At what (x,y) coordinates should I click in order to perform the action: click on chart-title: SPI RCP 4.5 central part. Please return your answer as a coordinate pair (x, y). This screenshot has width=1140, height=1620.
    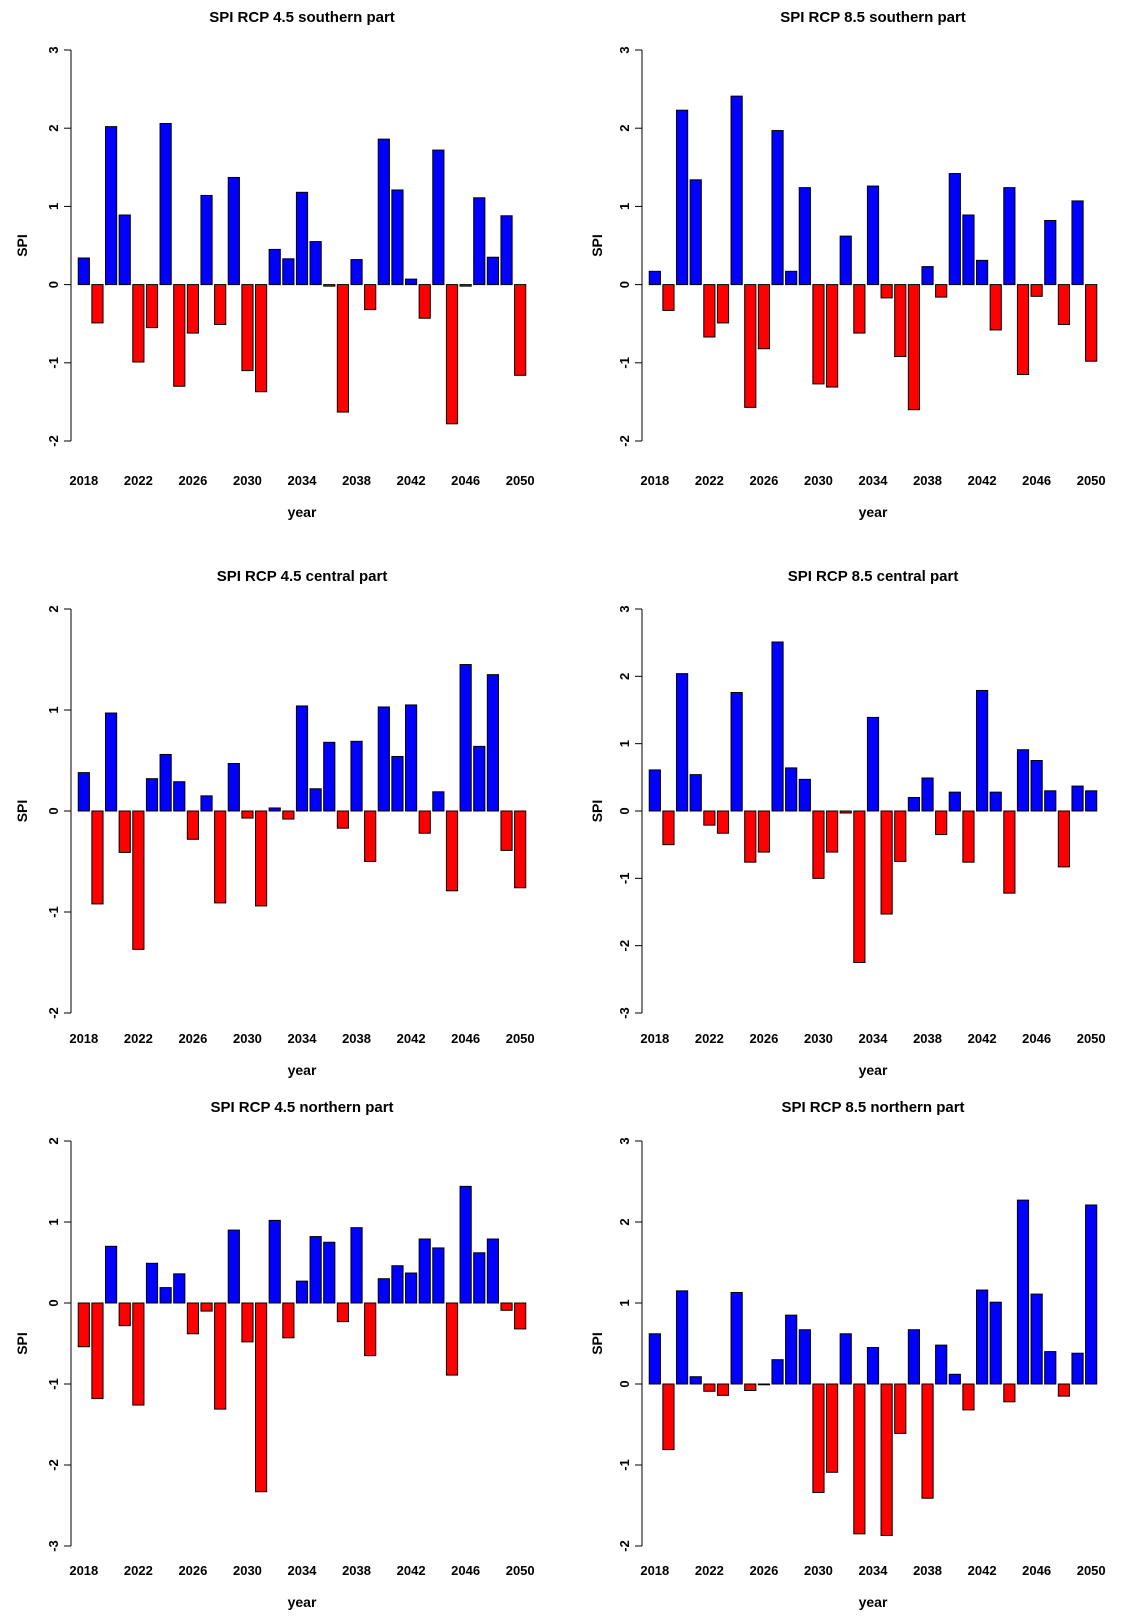
    Looking at the image, I should click on (302, 576).